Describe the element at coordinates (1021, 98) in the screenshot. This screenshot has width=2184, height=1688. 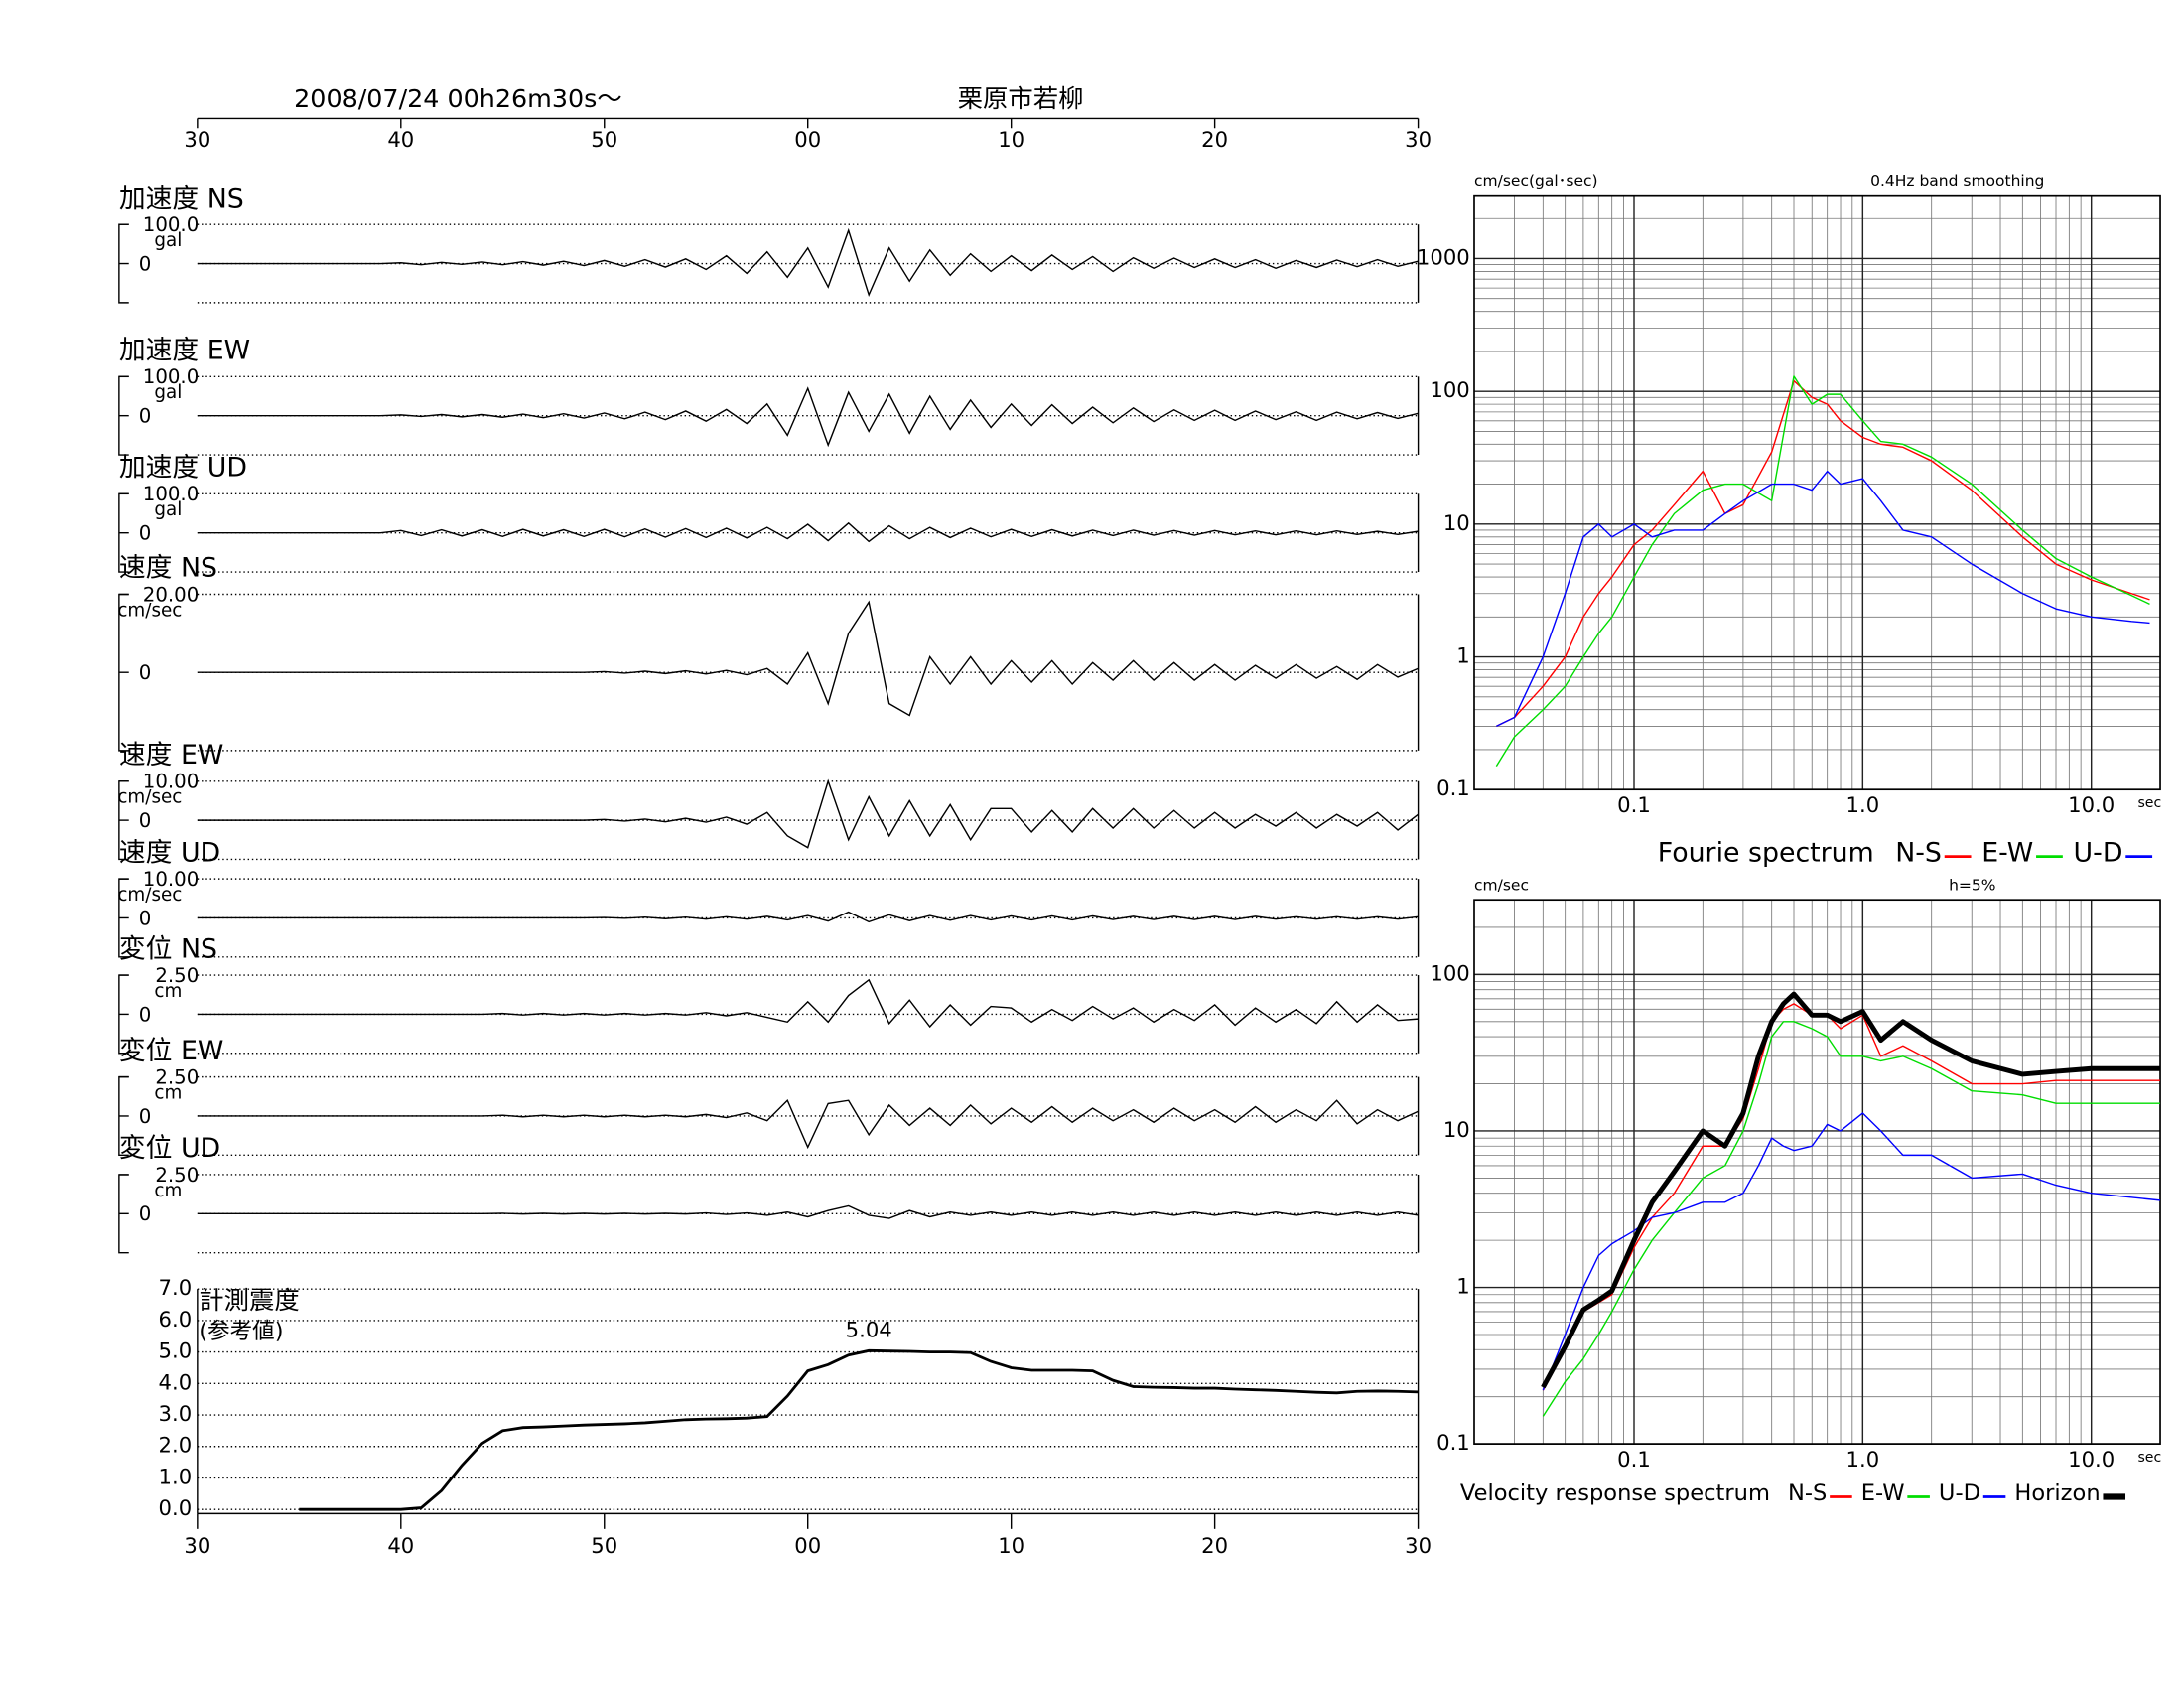
I see `station-title: 栗原市若柳` at that location.